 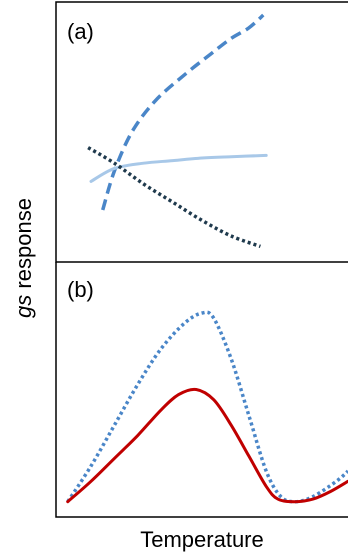 I want to click on y-axis-label-rest: response, so click(x=23, y=246).